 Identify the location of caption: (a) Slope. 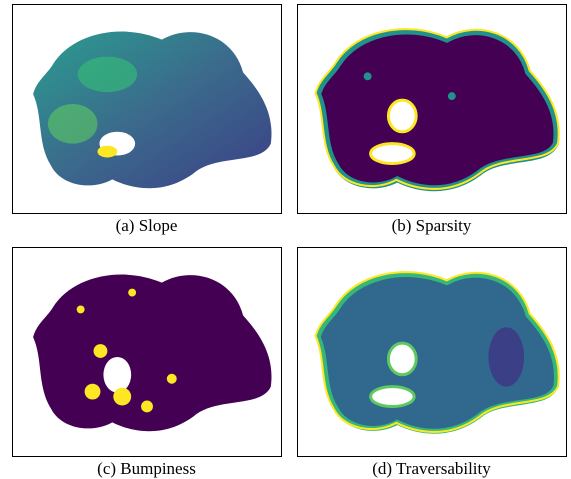
(146, 225).